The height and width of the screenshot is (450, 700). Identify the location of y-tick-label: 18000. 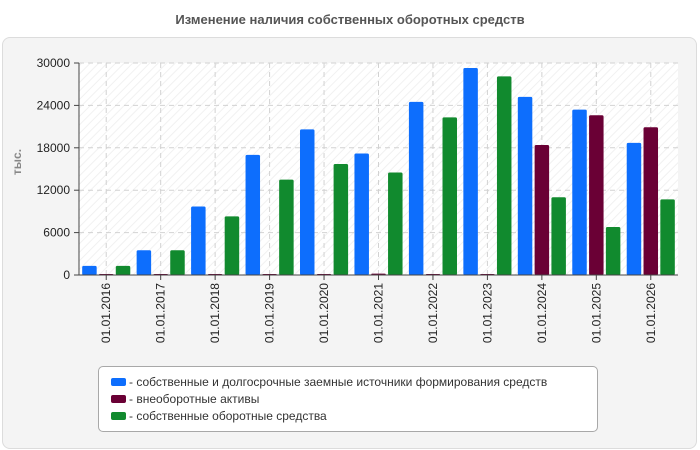
(54, 148).